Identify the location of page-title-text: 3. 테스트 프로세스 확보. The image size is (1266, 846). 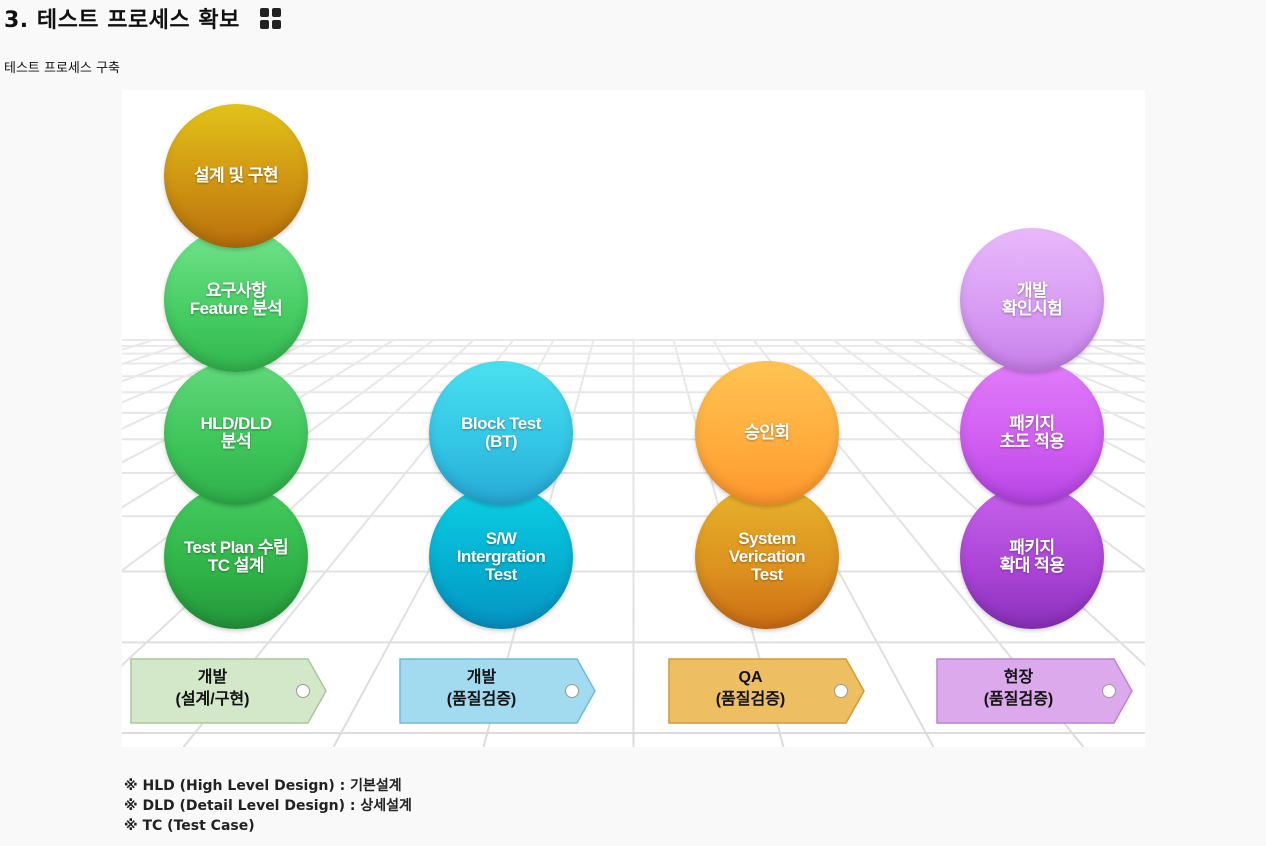
(122, 20).